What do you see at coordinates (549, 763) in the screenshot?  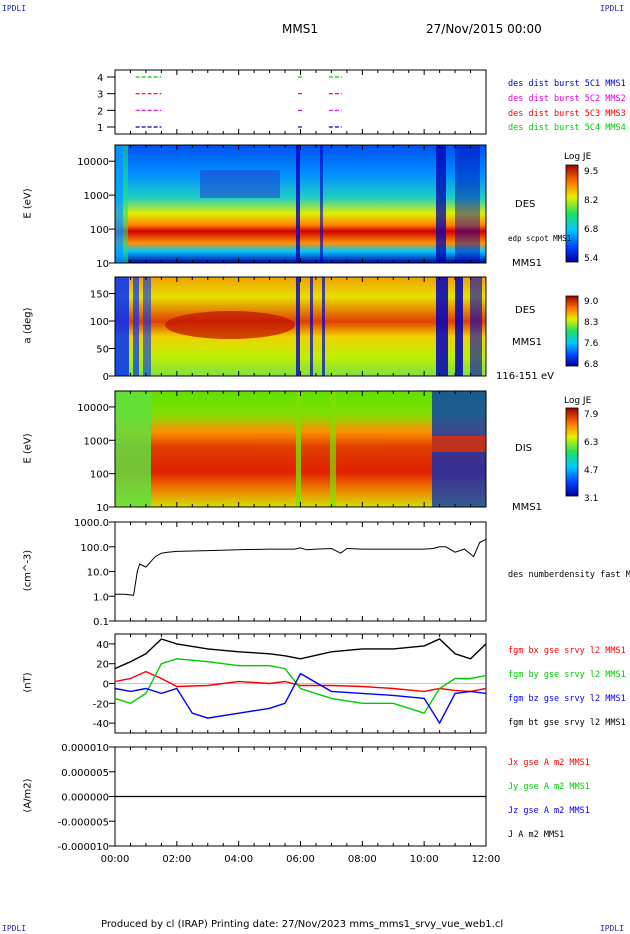 I see `legend-jx: Jx gse A m2 MMS1` at bounding box center [549, 763].